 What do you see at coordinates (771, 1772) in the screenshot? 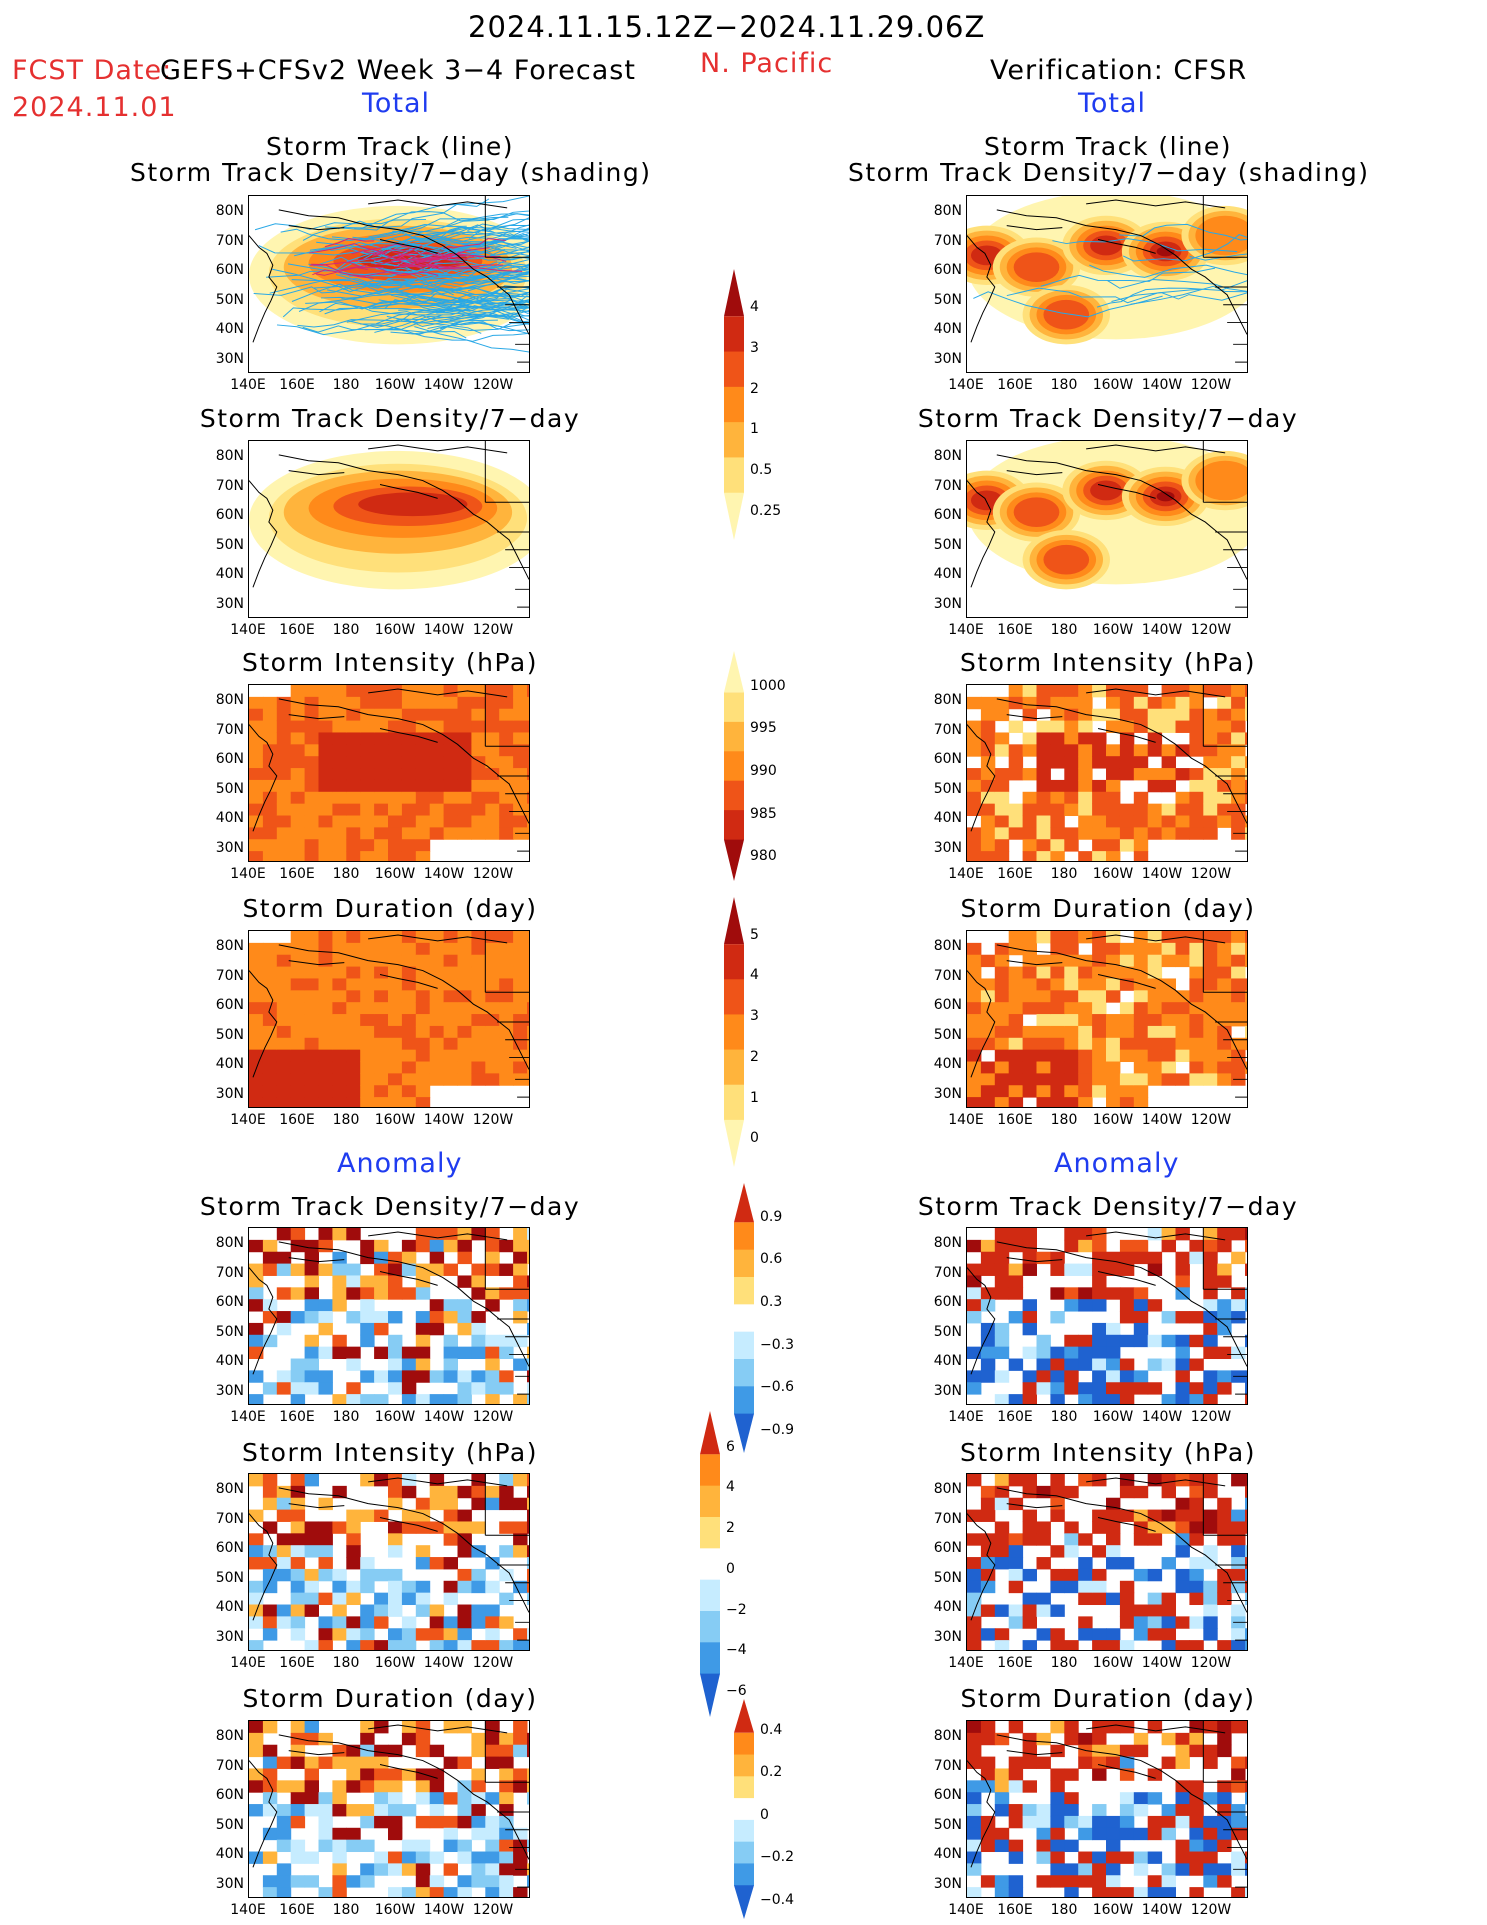
I see `colorbar-tick-label: 0.2` at bounding box center [771, 1772].